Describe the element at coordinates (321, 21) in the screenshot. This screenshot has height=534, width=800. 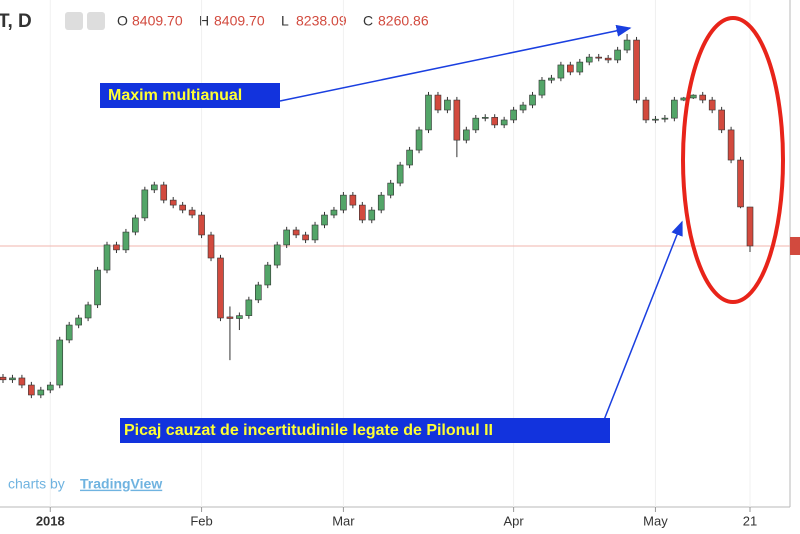
I see `ohlc-value: 8238.09` at that location.